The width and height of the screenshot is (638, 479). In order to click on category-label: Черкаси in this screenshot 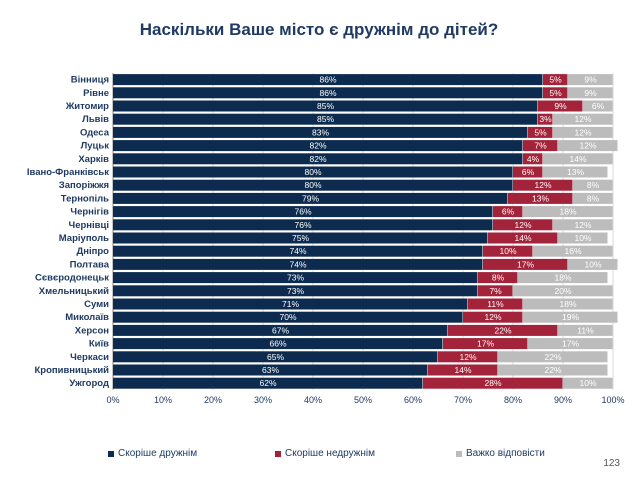, I will do `click(89, 357)`.